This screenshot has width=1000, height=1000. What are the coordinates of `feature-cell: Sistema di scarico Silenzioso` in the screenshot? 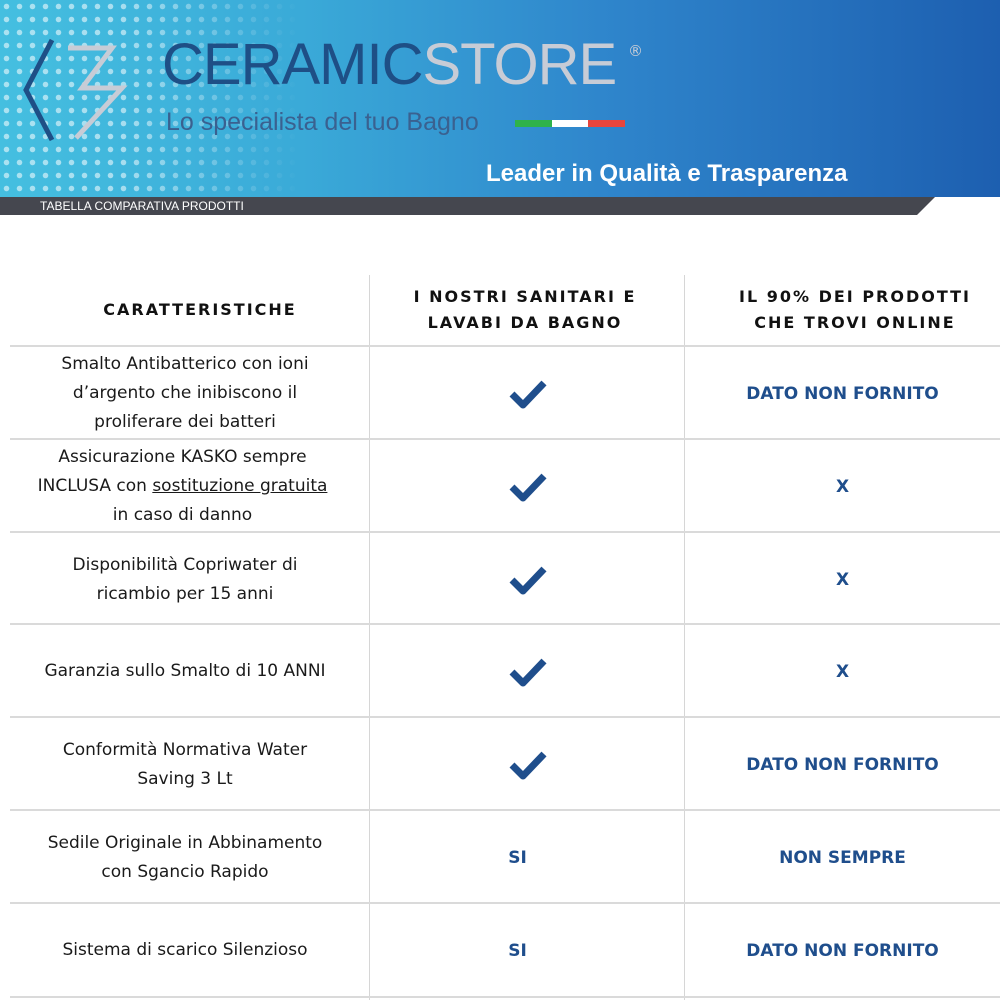 It's located at (185, 950).